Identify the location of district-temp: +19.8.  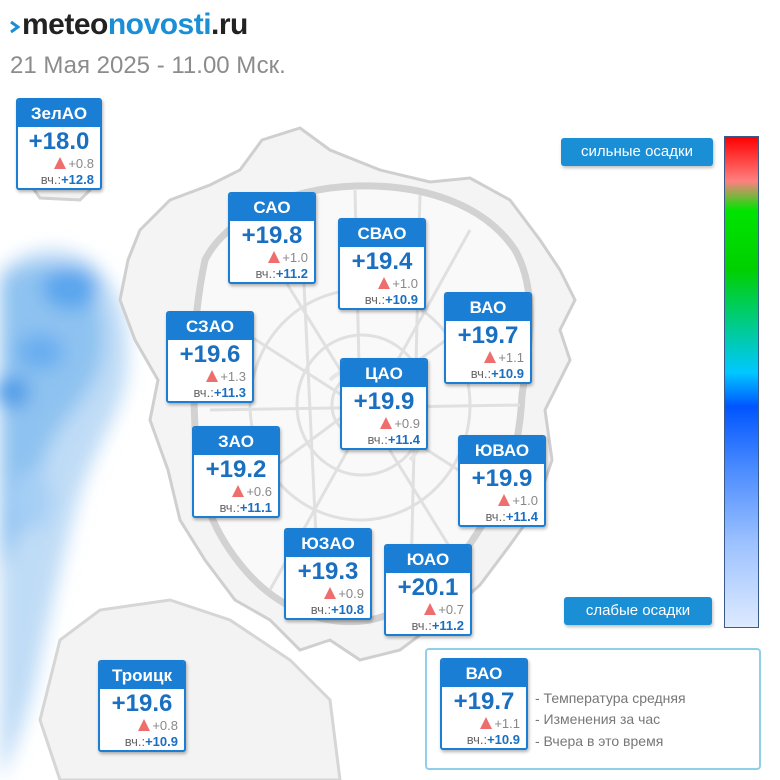
(272, 235).